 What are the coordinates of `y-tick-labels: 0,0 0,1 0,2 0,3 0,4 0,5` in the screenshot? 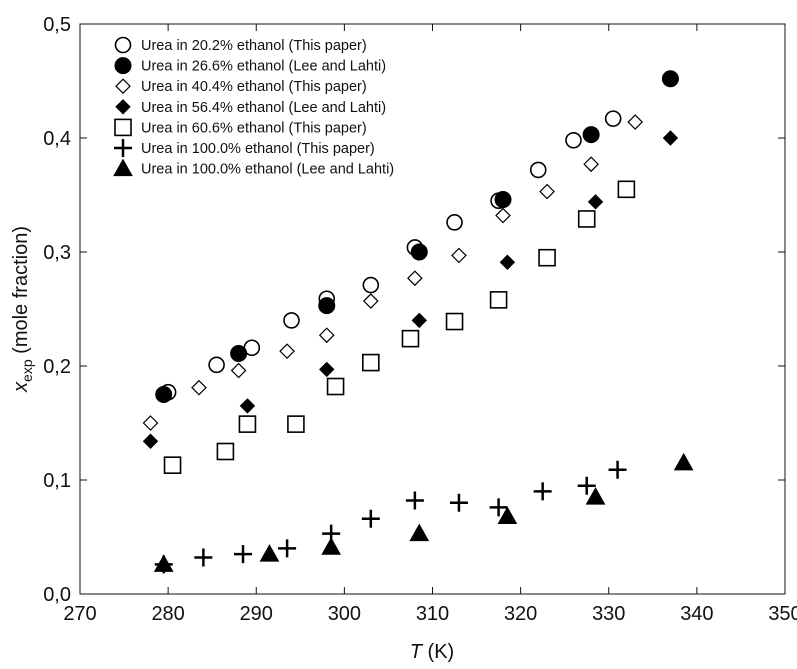 It's located at (57, 310).